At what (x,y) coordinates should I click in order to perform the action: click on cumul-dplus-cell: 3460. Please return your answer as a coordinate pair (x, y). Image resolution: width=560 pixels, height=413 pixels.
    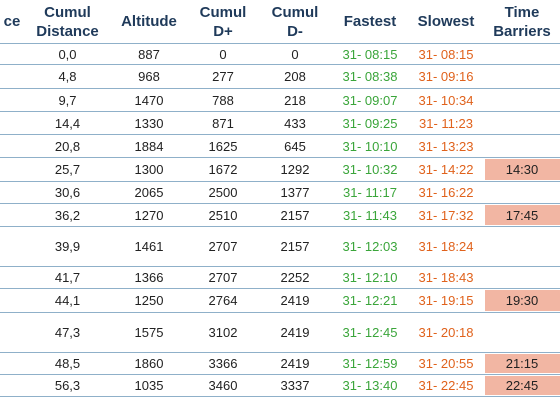
    Looking at the image, I should click on (223, 385).